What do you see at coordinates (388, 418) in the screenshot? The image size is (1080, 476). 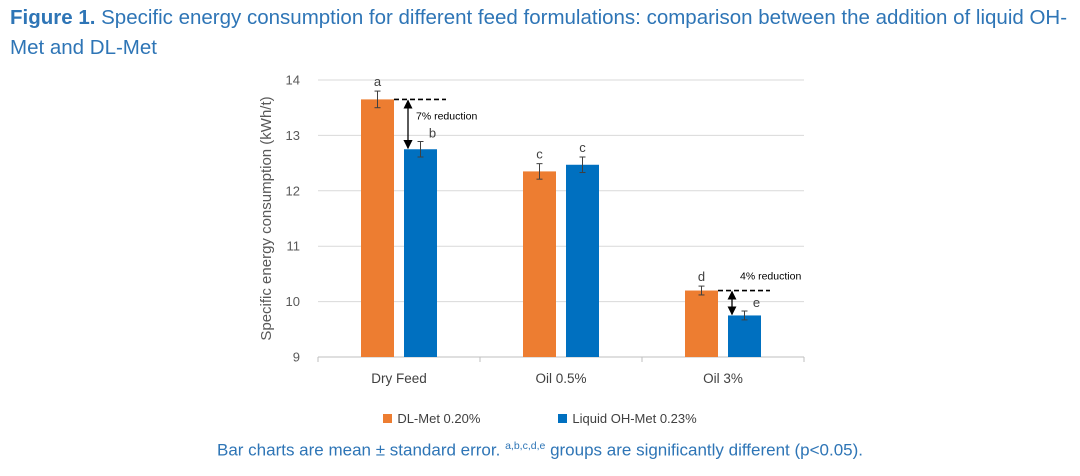 I see `legend-swatch-dl-met` at bounding box center [388, 418].